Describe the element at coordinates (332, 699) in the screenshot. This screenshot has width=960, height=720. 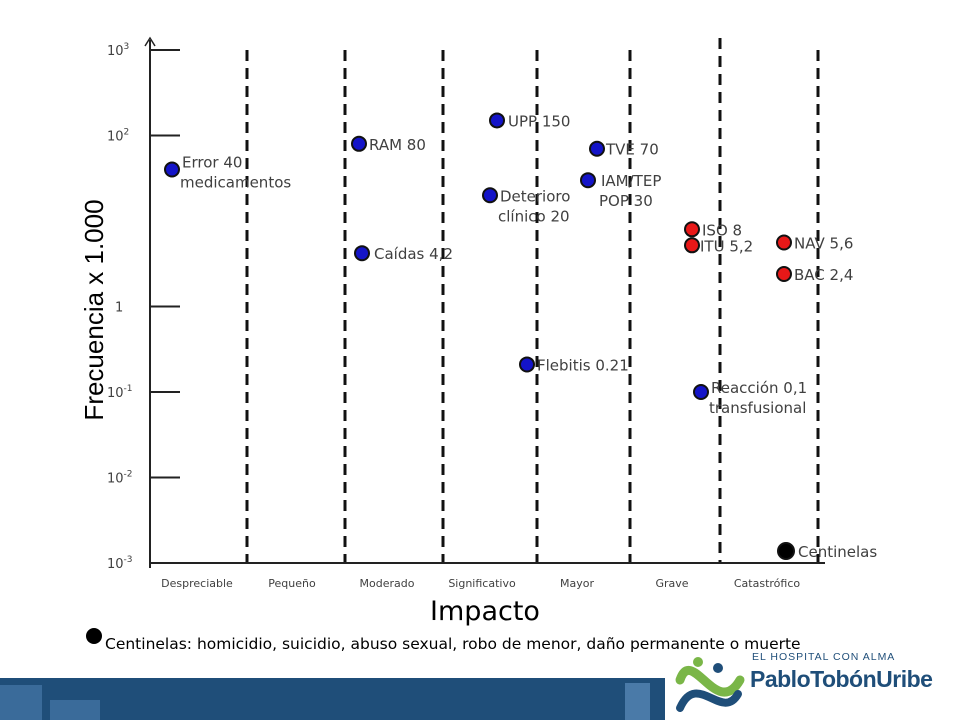
I see `footer-band` at that location.